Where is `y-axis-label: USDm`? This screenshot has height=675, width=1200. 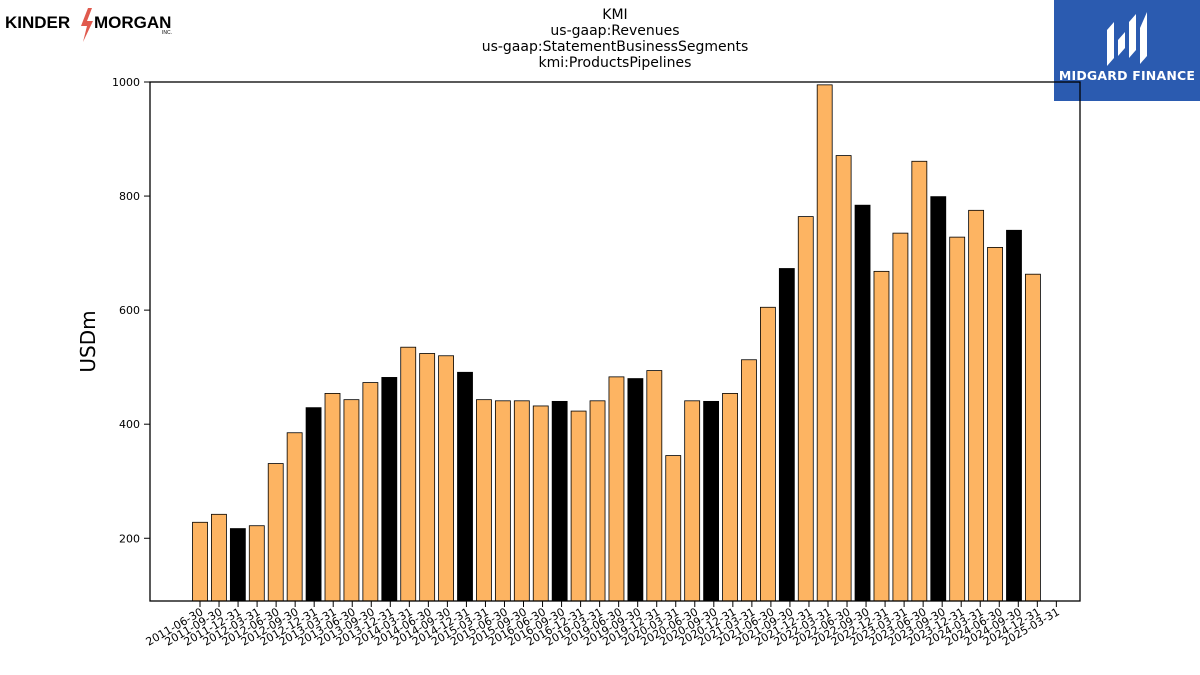
y-axis-label: USDm is located at coordinates (88, 341).